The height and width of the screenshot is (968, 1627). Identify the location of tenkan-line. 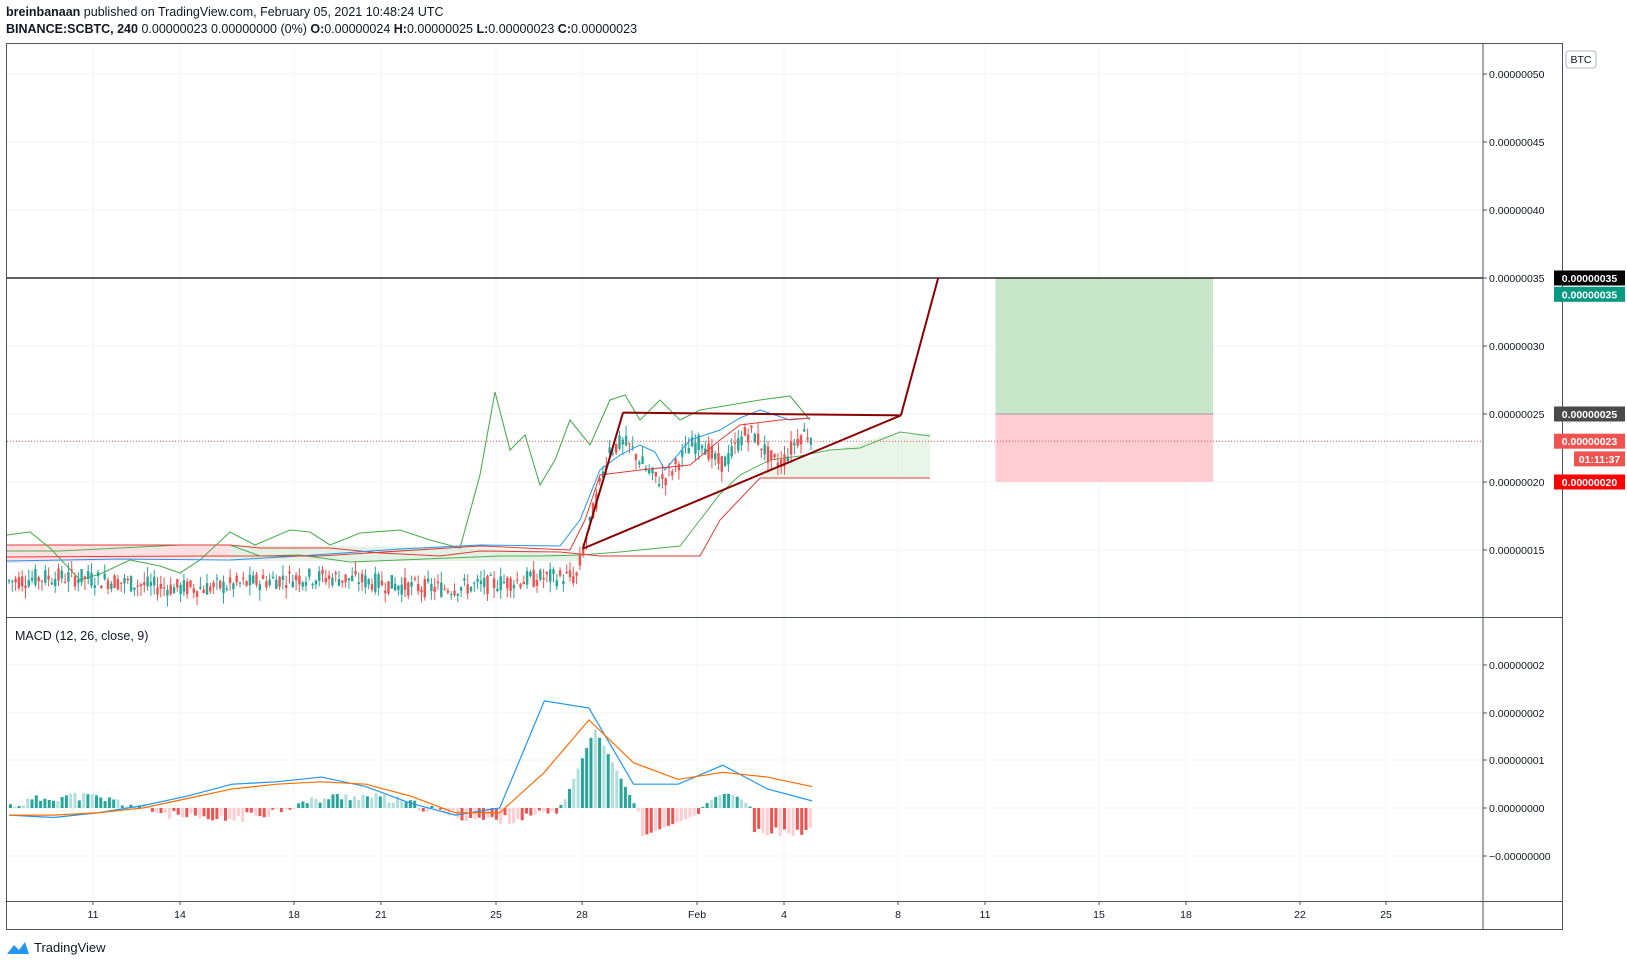
(409, 485).